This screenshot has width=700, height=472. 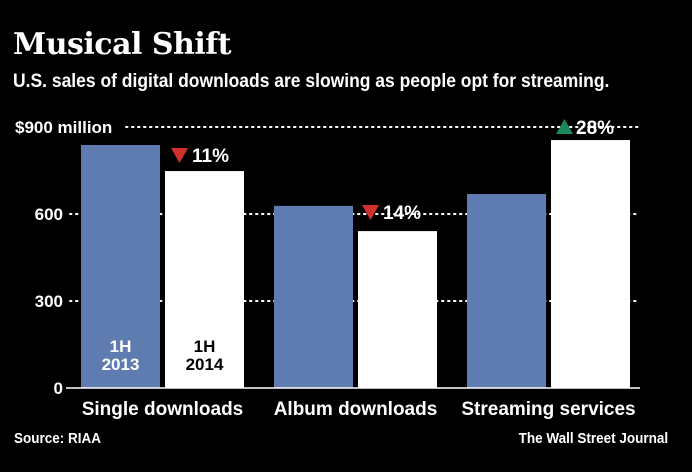 What do you see at coordinates (163, 409) in the screenshot?
I see `category-label: Single downloads` at bounding box center [163, 409].